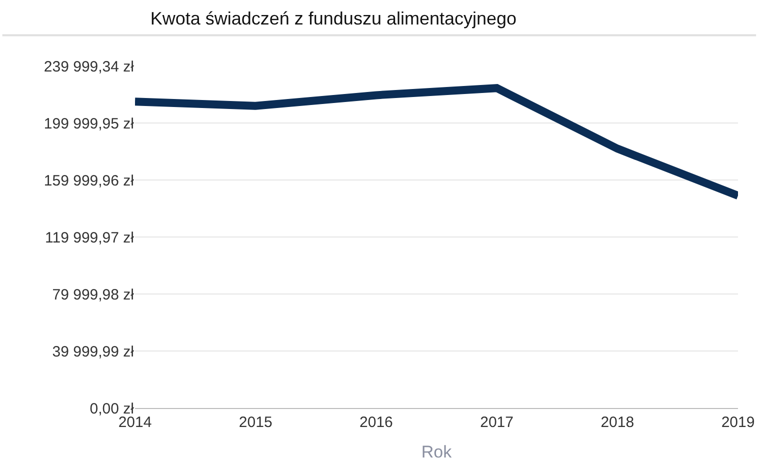 This screenshot has width=767, height=470. Describe the element at coordinates (497, 422) in the screenshot. I see `x-tick-label: 2017` at that location.